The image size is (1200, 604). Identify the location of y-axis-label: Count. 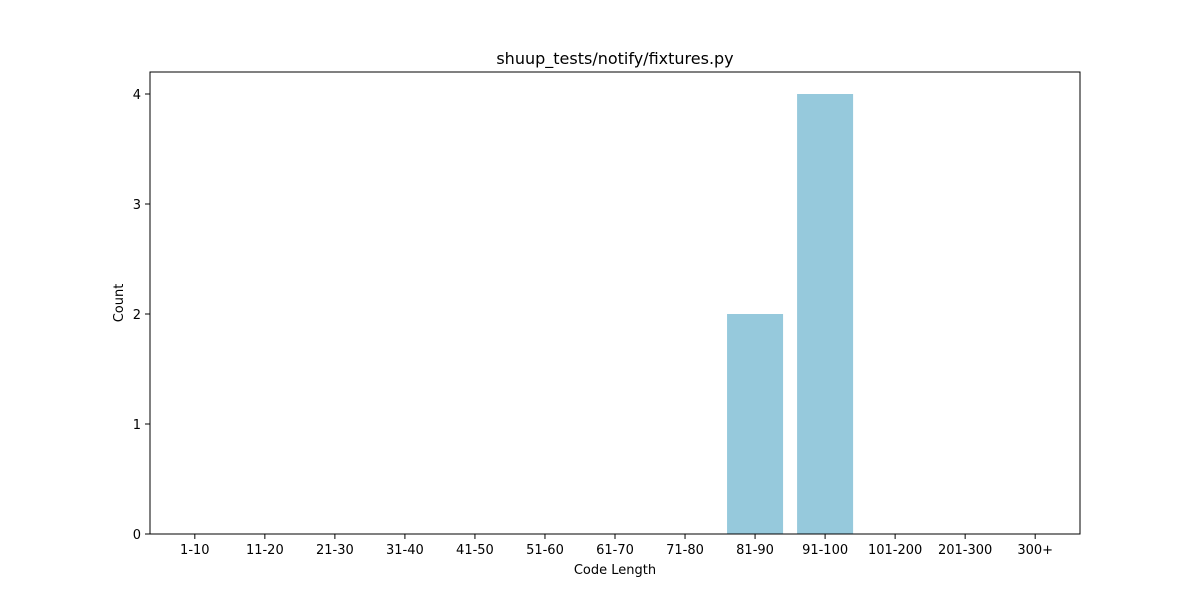
(119, 303).